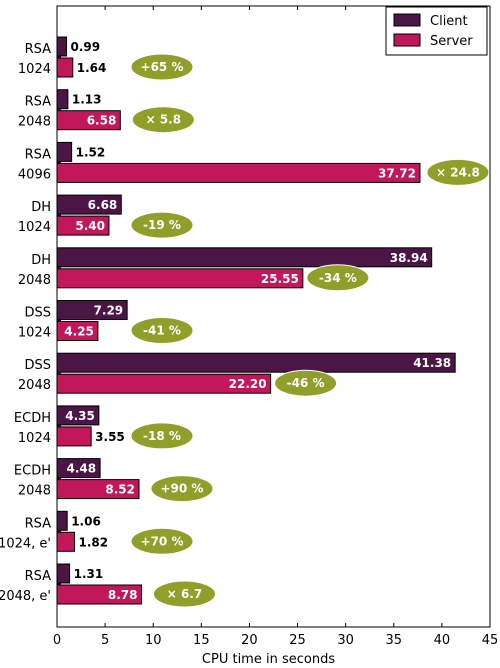 The width and height of the screenshot is (500, 668). I want to click on x-tick-label: 20, so click(249, 640).